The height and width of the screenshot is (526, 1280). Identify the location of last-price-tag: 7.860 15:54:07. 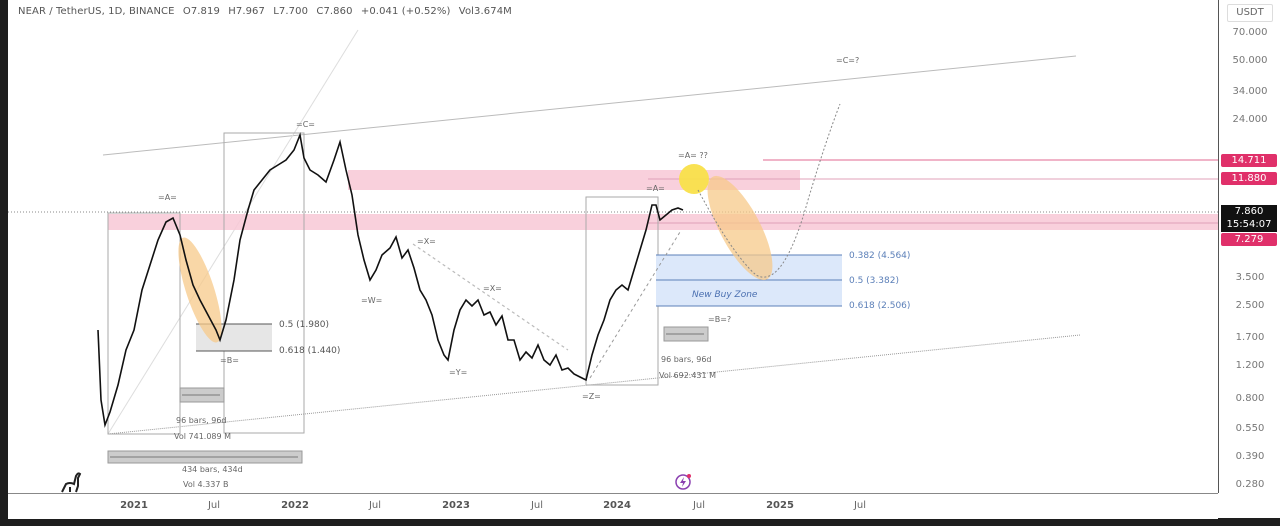
(1249, 218).